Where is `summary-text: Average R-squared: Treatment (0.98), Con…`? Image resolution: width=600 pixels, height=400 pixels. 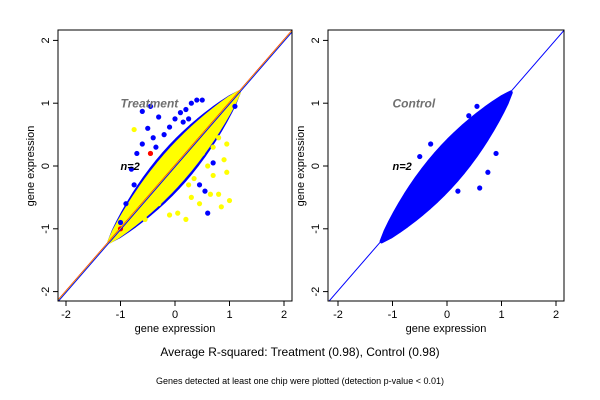 summary-text: Average R-squared: Treatment (0.98), Con… is located at coordinates (299, 352).